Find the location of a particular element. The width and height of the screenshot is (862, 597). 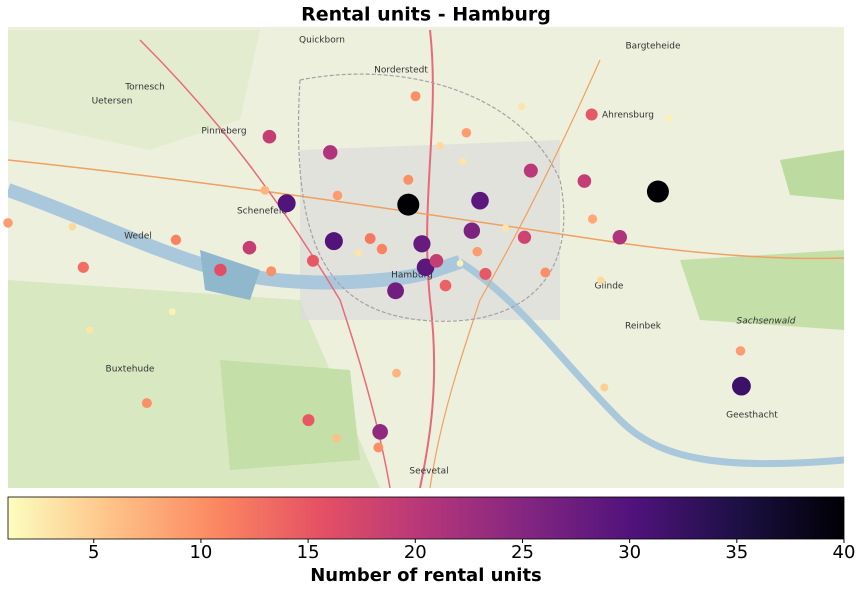

map-label: Bargteheide is located at coordinates (652, 47).